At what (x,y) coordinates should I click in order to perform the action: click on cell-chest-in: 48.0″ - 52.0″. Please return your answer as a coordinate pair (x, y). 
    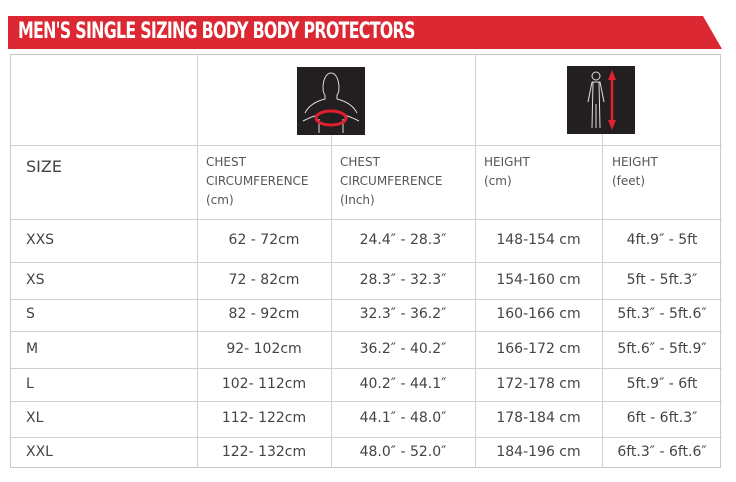
    Looking at the image, I should click on (403, 451).